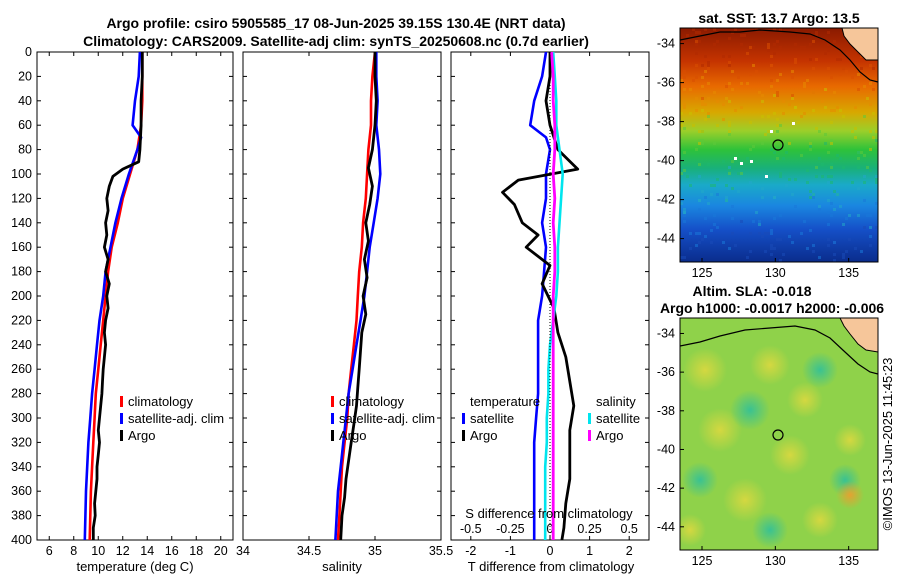 Image resolution: width=900 pixels, height=580 pixels. What do you see at coordinates (21, 467) in the screenshot?
I see `y-tick-label: 340` at bounding box center [21, 467].